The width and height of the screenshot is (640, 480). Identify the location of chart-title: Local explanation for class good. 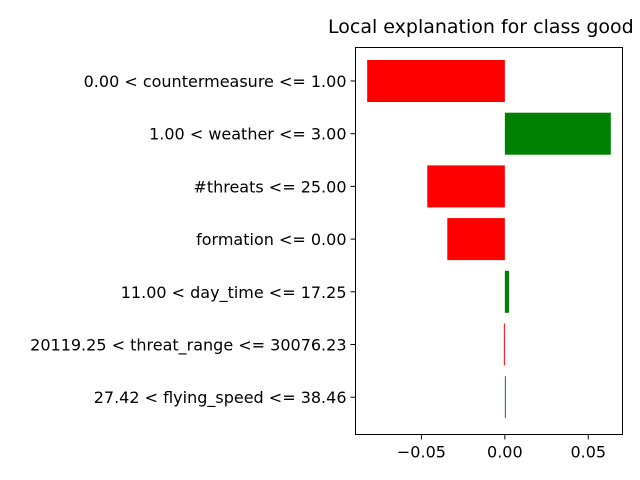
(481, 27).